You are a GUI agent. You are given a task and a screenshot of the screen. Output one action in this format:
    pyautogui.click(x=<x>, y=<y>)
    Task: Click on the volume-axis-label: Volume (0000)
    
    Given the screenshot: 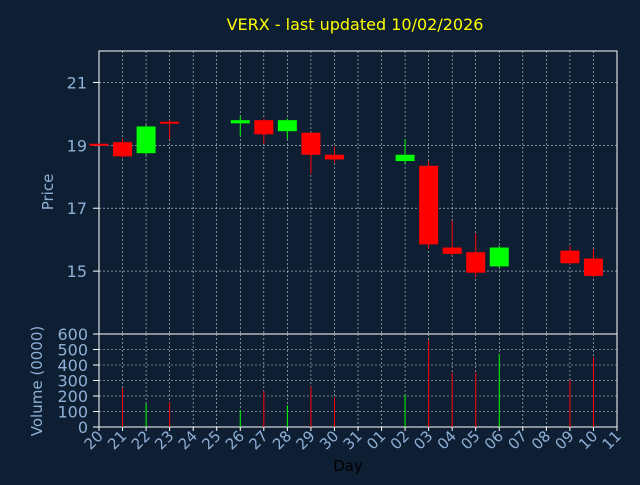 What is the action you would take?
    pyautogui.click(x=37, y=381)
    